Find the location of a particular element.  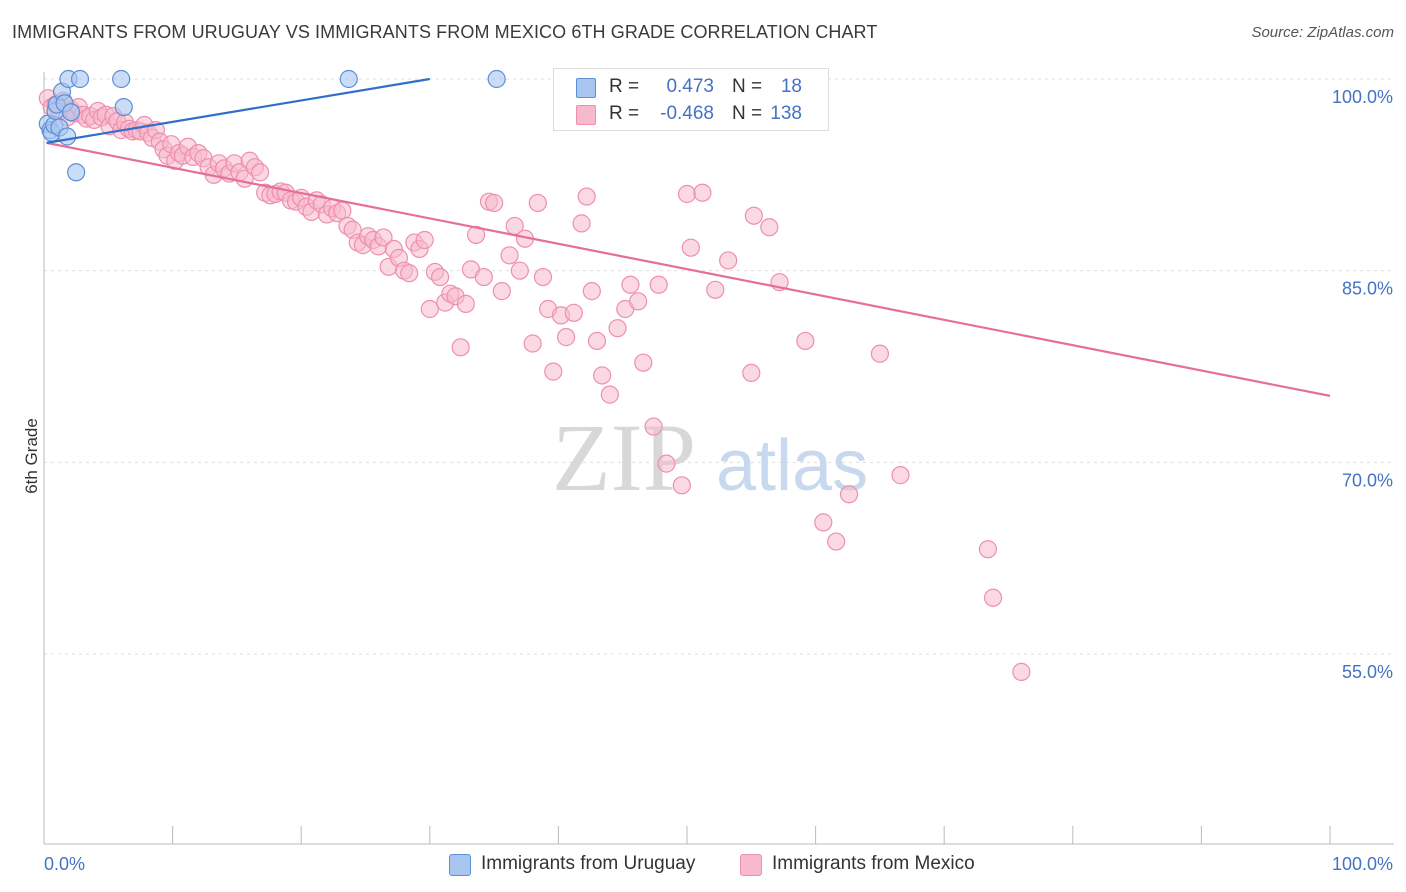

y-tick-label: 55.0% is located at coordinates (1367, 672).